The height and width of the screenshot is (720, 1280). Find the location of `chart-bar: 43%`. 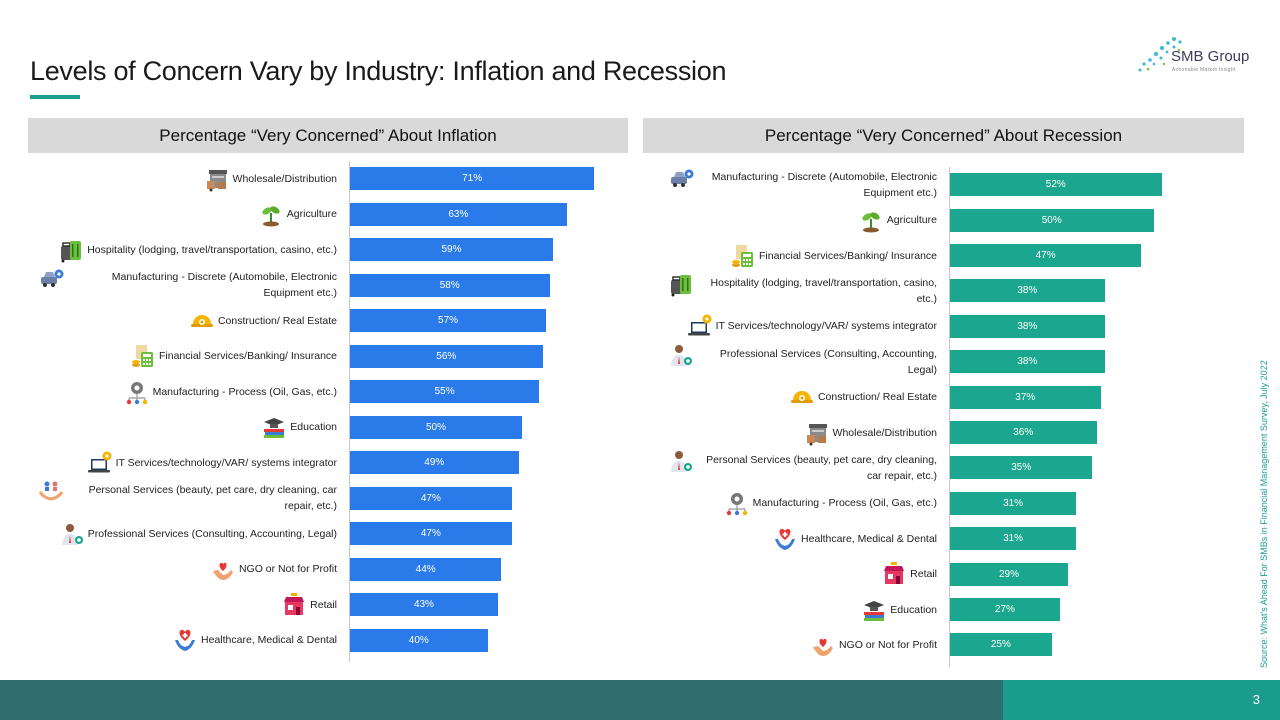

chart-bar: 43% is located at coordinates (424, 605).